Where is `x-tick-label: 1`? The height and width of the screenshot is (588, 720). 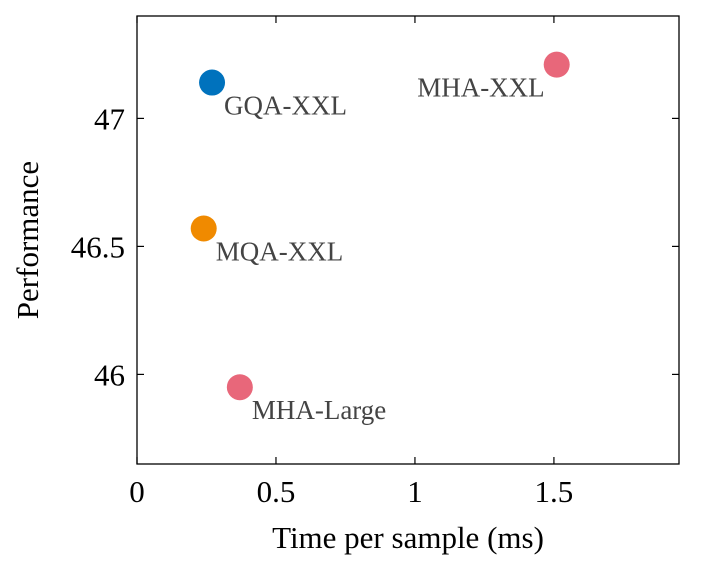
x-tick-label: 1 is located at coordinates (415, 491).